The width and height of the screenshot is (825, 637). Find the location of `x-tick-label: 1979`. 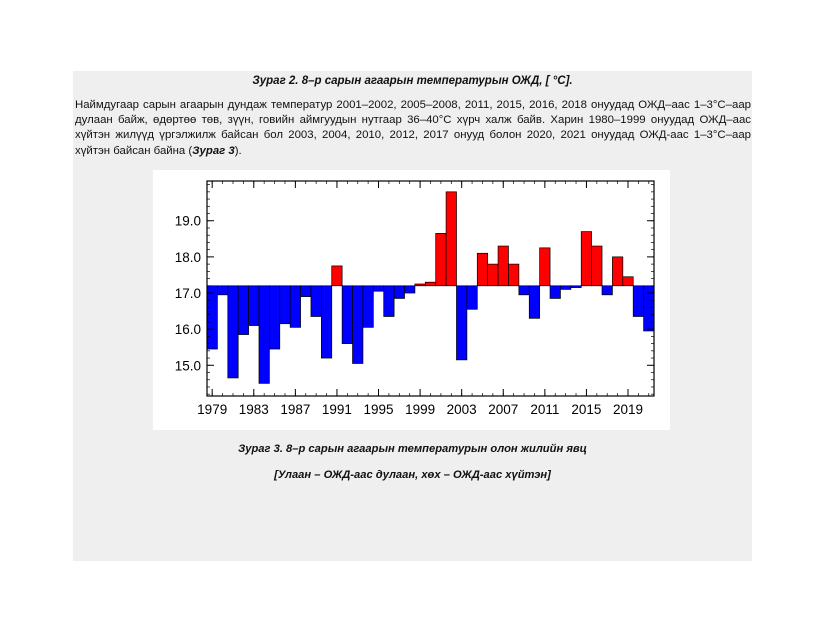

x-tick-label: 1979 is located at coordinates (212, 409).